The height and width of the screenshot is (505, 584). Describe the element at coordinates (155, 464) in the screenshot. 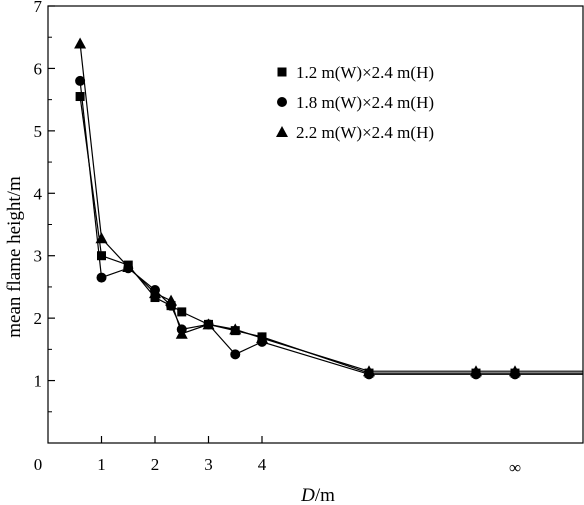

I see `x-tick-label: 2` at that location.